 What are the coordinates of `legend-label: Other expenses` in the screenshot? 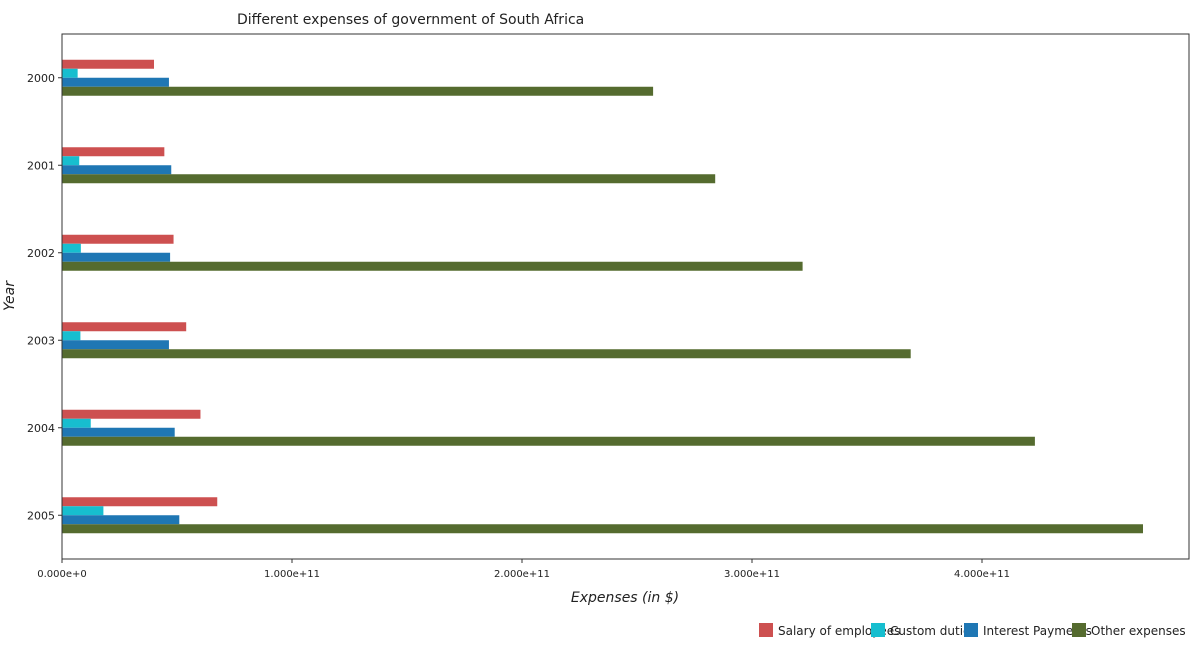 It's located at (1138, 631).